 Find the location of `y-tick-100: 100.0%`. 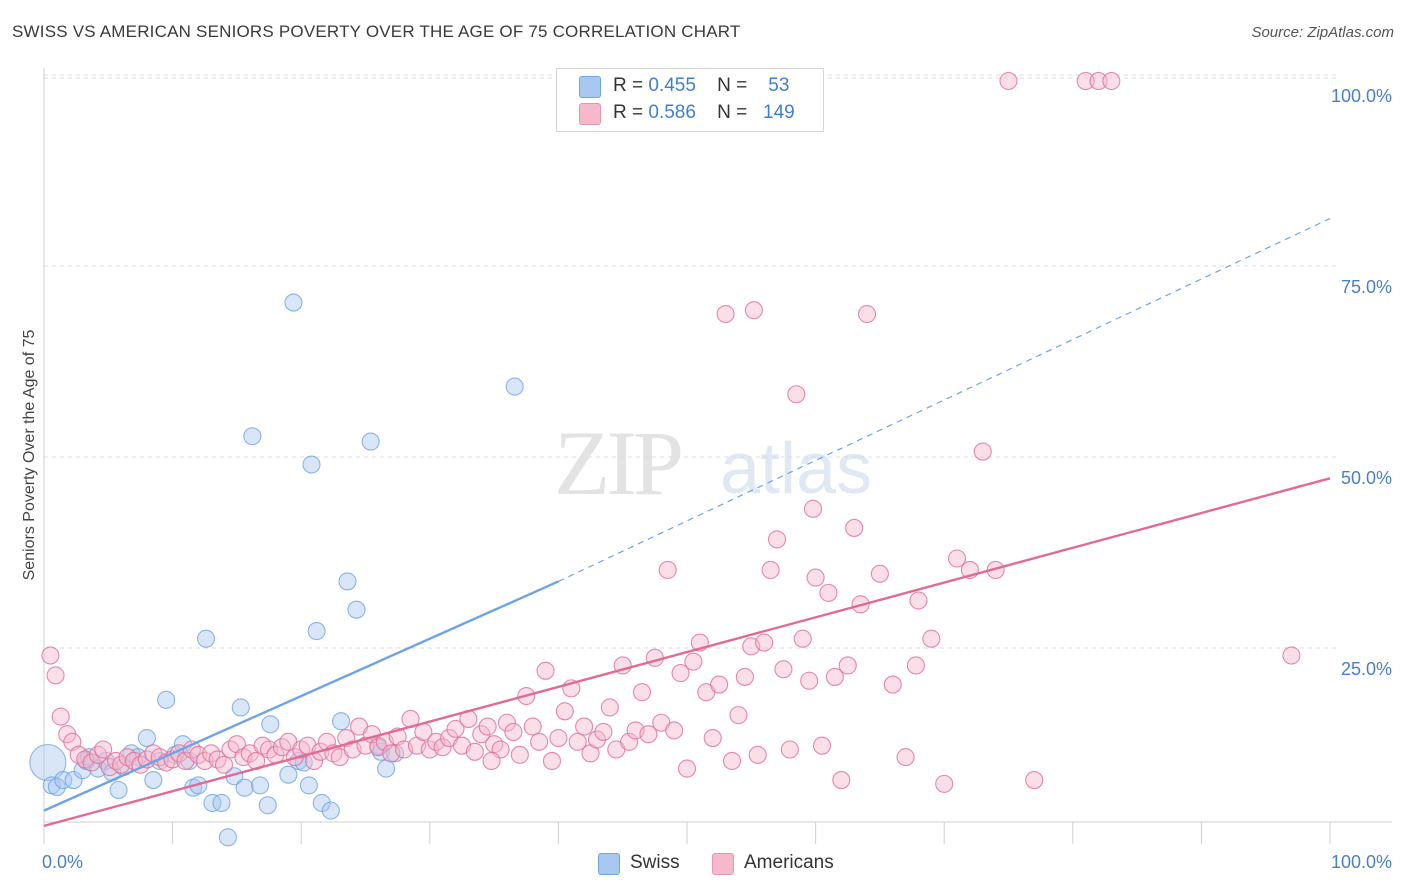

y-tick-100: 100.0% is located at coordinates (1361, 96).